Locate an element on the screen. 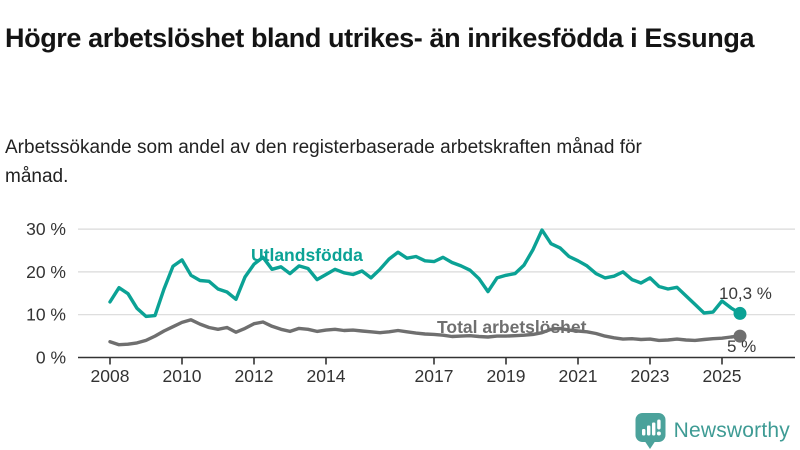 This screenshot has height=450, width=800. series-end-dot-utlandsfodda is located at coordinates (740, 313).